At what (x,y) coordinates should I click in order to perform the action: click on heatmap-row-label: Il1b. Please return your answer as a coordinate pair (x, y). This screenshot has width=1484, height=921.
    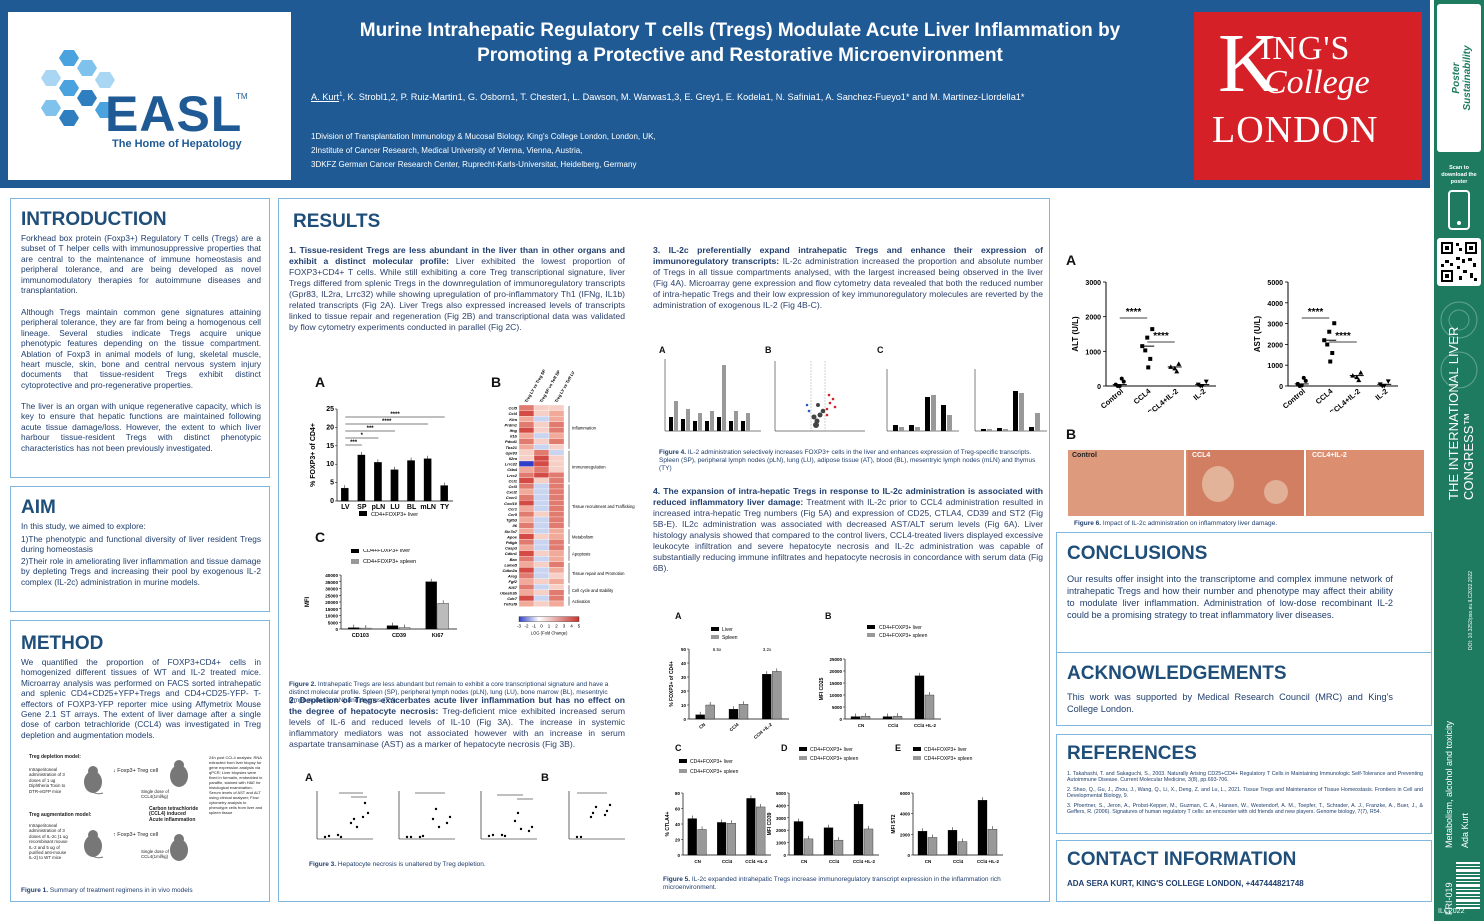
    Looking at the image, I should click on (513, 436).